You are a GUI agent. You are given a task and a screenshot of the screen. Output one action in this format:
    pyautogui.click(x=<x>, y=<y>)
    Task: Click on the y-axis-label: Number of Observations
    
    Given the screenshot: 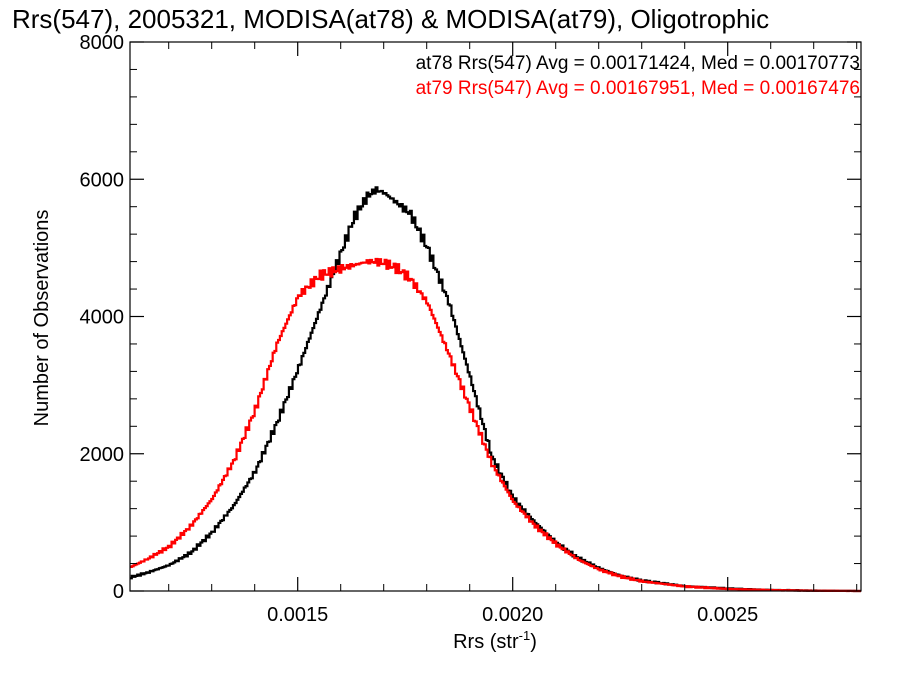 What is the action you would take?
    pyautogui.click(x=42, y=318)
    